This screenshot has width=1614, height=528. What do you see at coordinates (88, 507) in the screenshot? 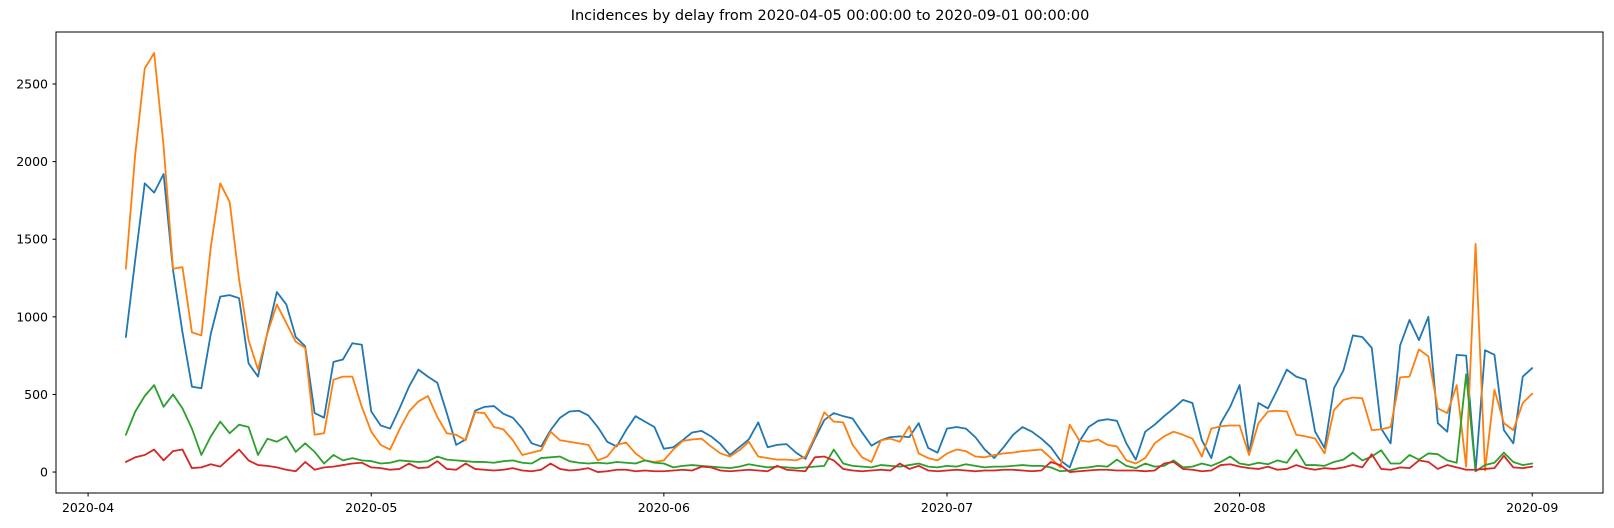
I see `x-tick-label: 2020-04` at bounding box center [88, 507].